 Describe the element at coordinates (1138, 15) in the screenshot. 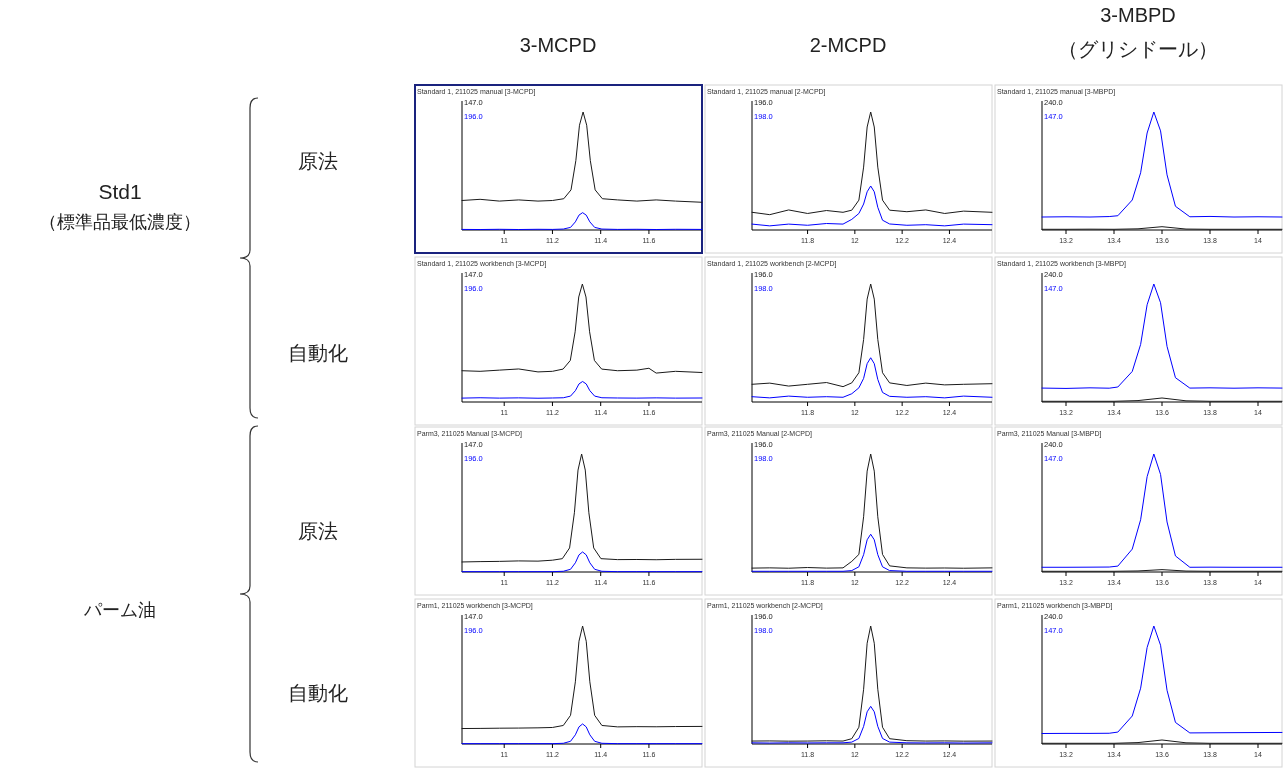

I see `text: 3-MBPD` at that location.